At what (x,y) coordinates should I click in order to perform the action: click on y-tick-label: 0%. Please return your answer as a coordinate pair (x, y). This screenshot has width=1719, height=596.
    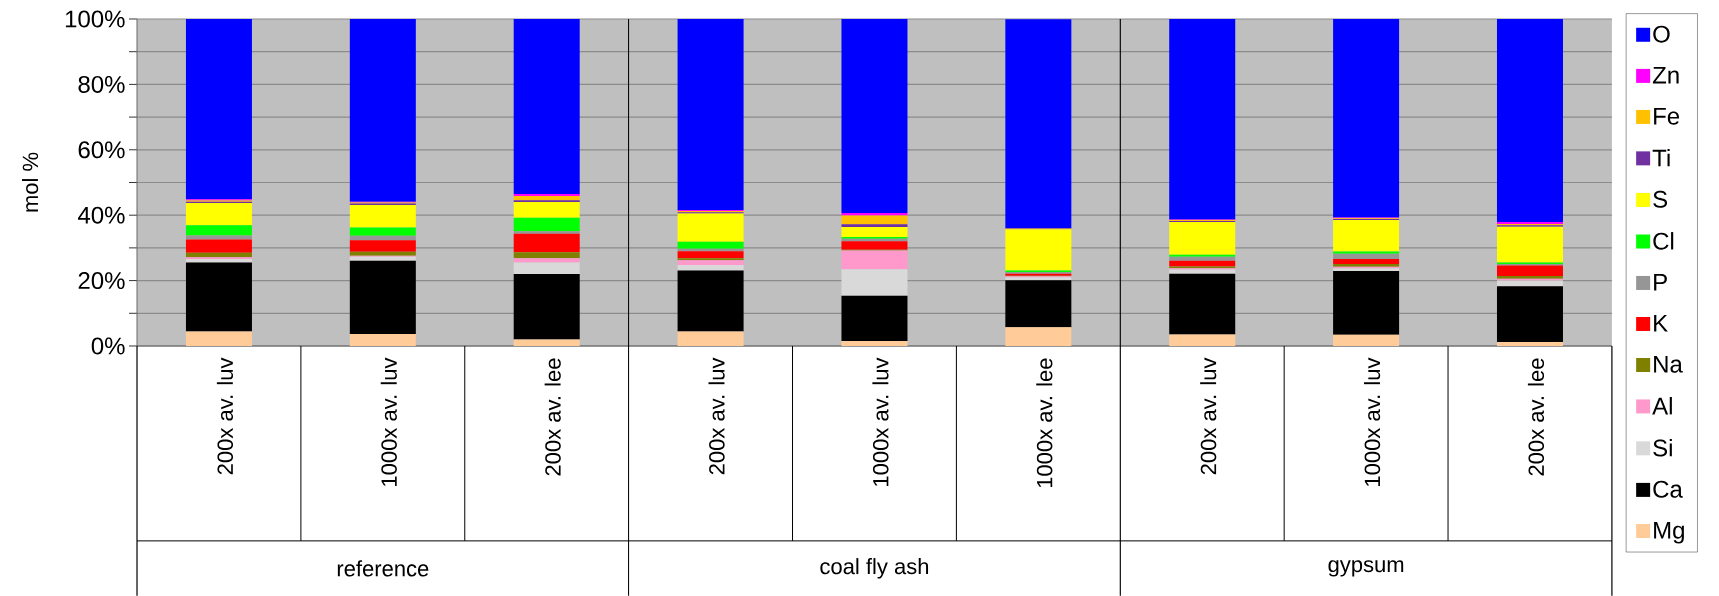
    Looking at the image, I should click on (108, 346).